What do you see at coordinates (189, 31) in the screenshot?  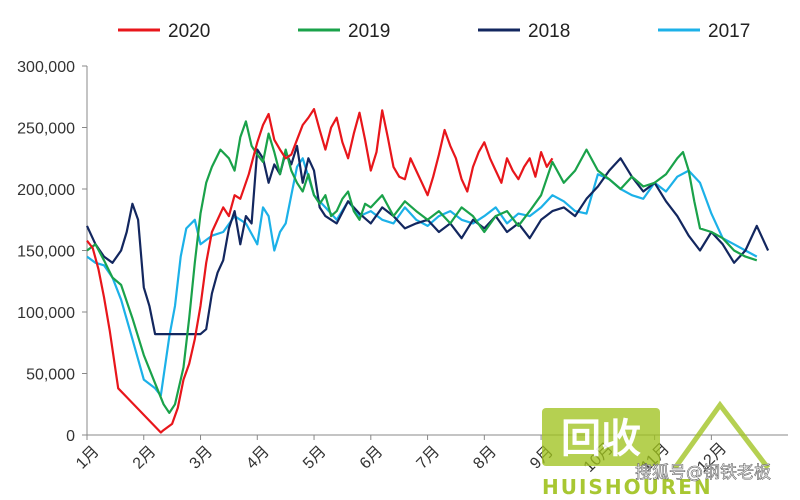 I see `legend-label-2020: 2020` at bounding box center [189, 31].